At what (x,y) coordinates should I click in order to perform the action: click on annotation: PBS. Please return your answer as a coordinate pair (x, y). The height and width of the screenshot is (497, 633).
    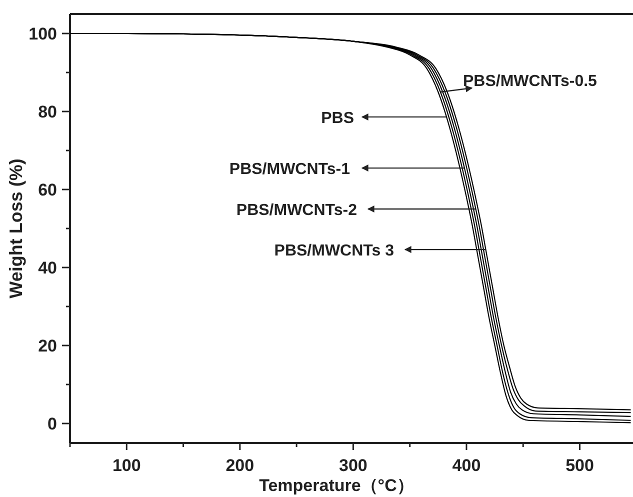
    Looking at the image, I should click on (337, 118).